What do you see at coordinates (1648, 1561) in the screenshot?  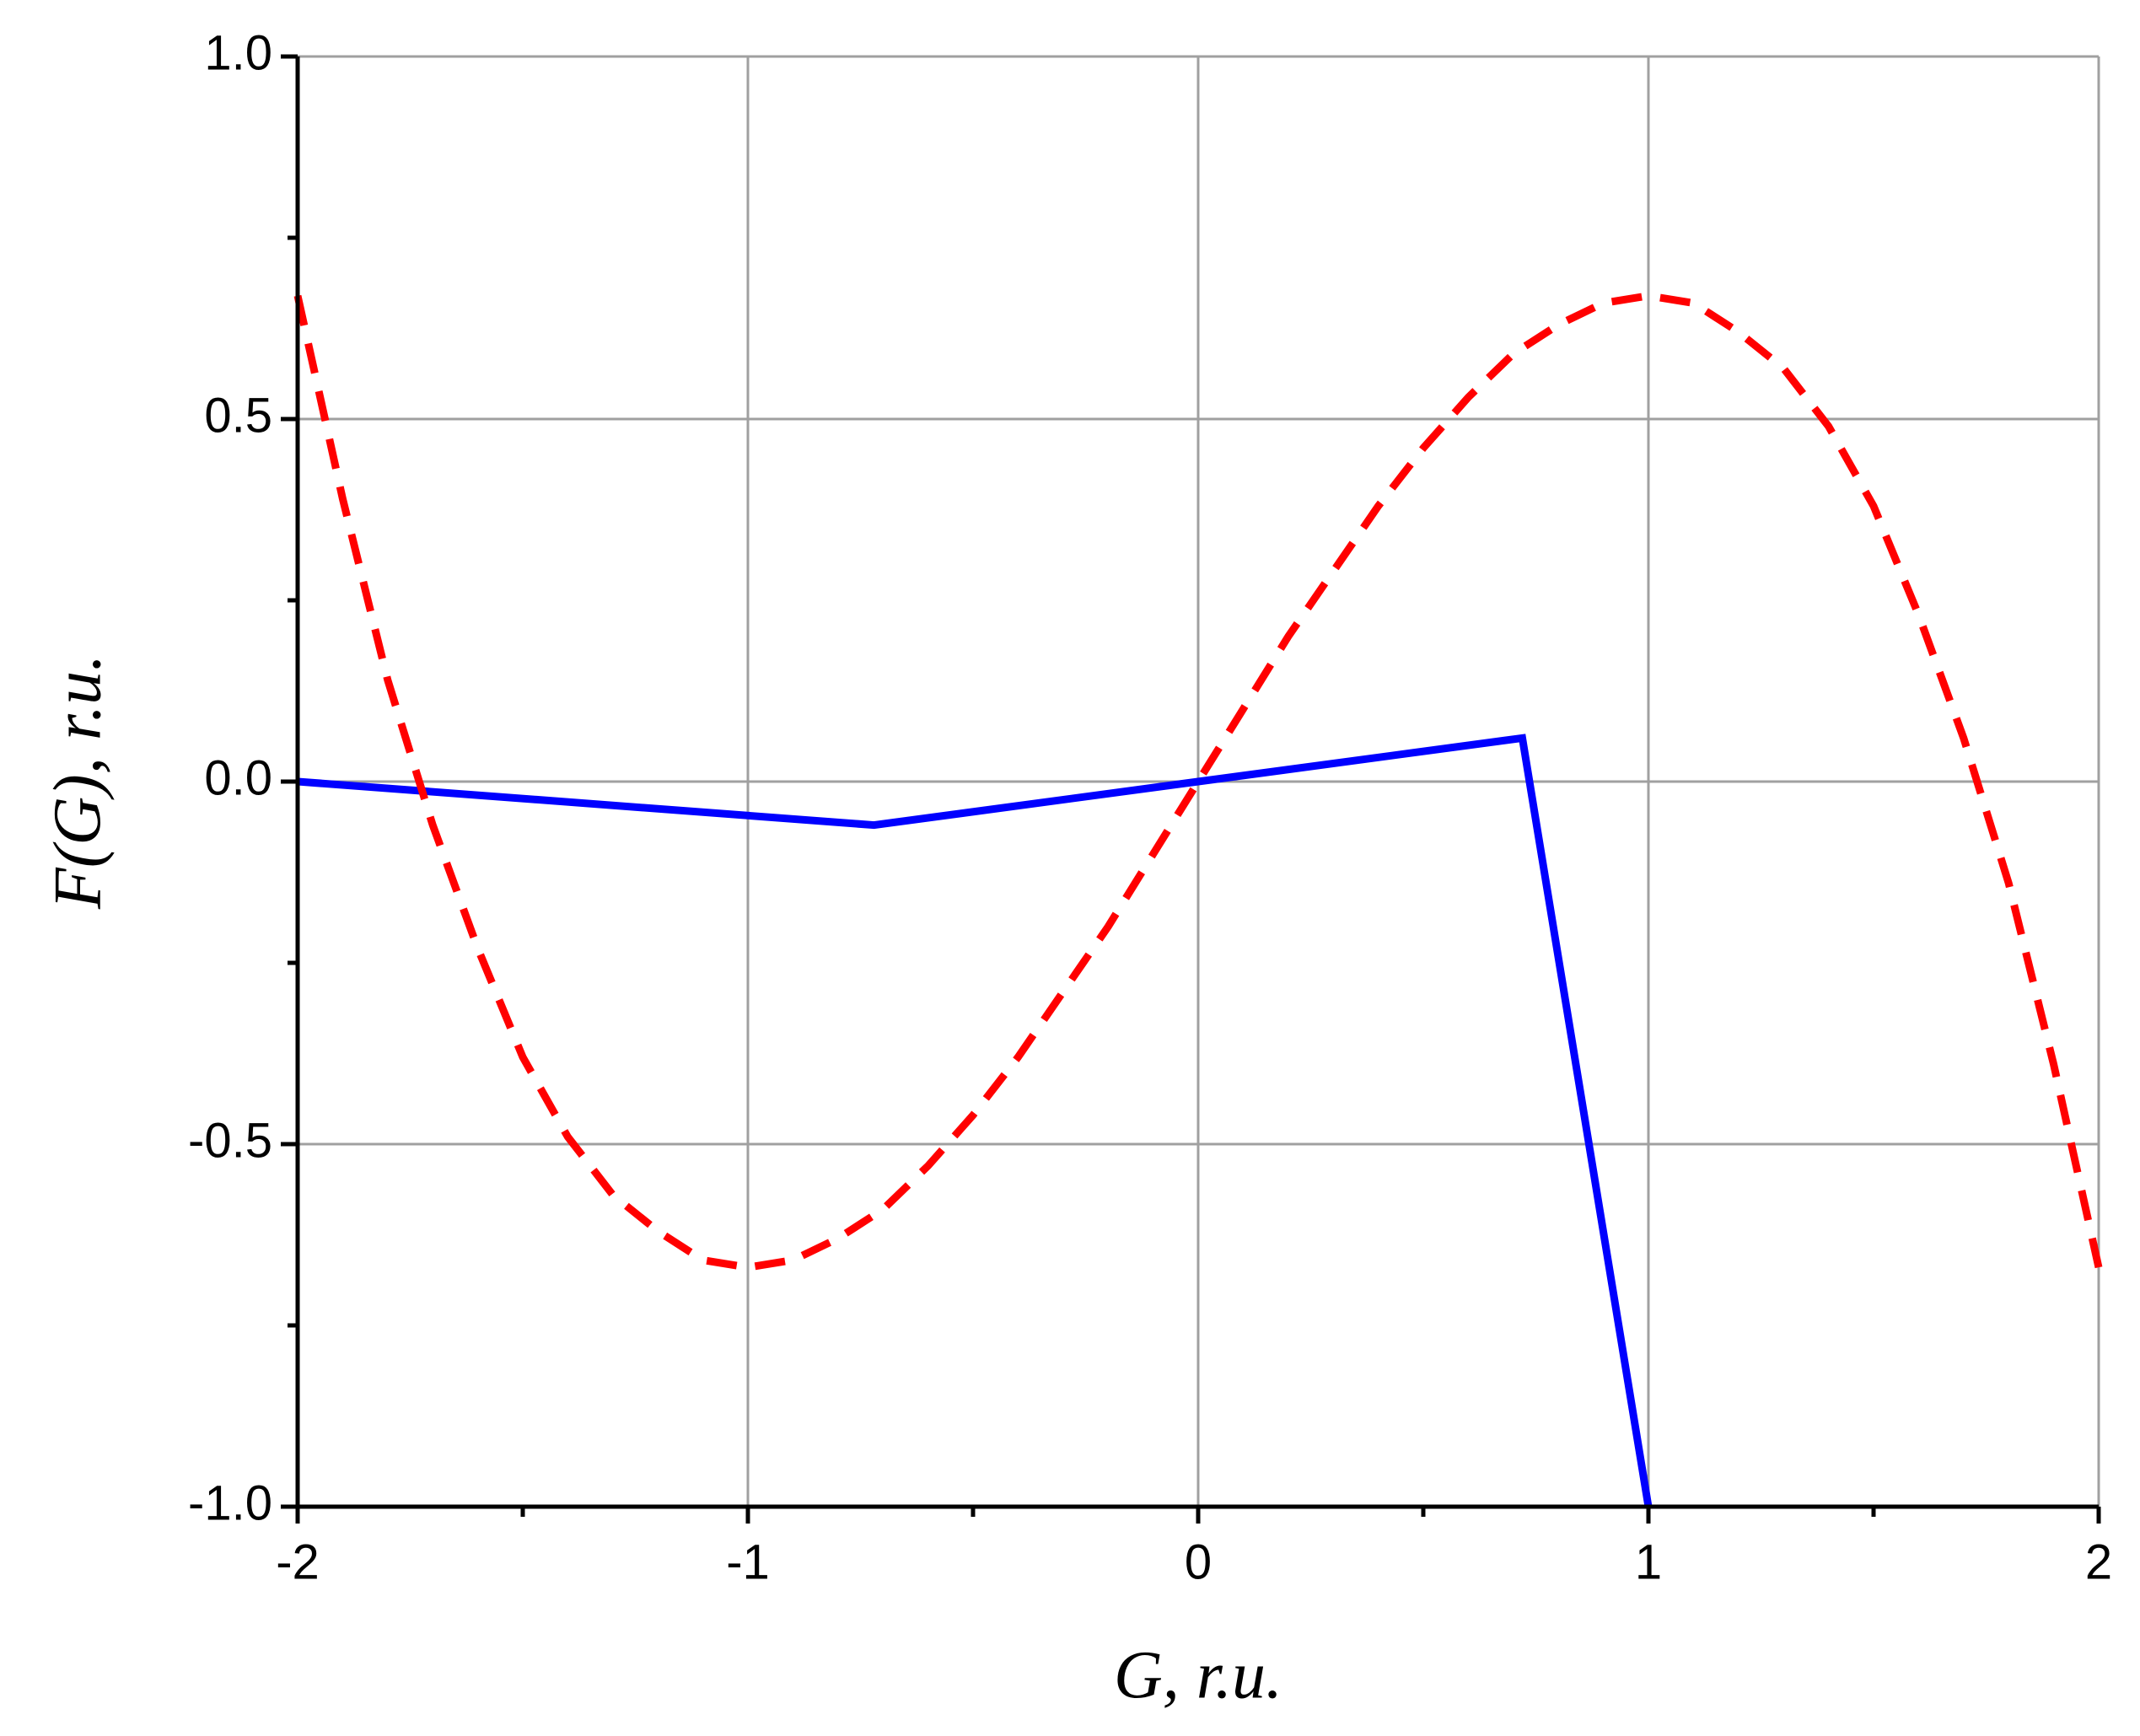 I see `x-tick-label: 1` at bounding box center [1648, 1561].